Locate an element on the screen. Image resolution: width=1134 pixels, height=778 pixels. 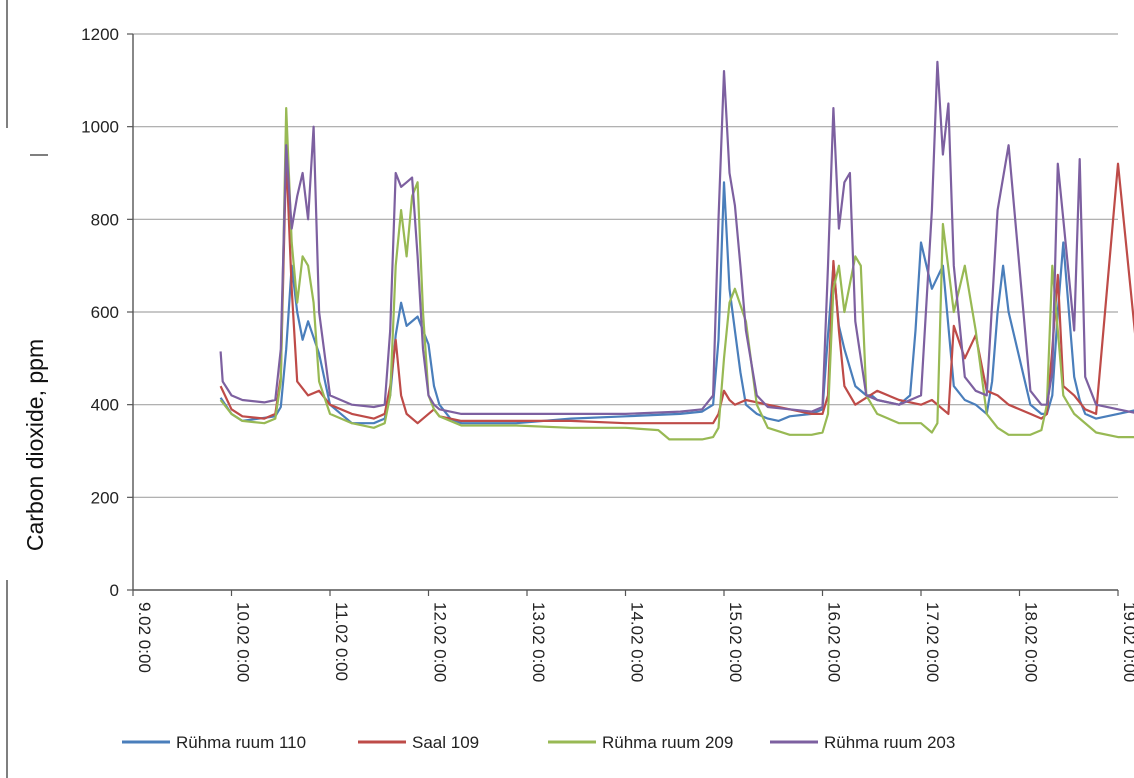
x-tick-label: 16.02 0:00 is located at coordinates (834, 642).